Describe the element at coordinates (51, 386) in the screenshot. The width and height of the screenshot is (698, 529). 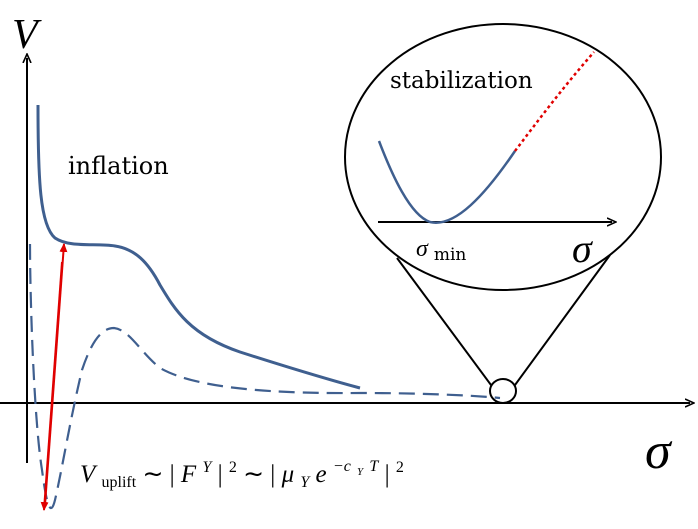
I see `uplift-arrow-tail` at that location.